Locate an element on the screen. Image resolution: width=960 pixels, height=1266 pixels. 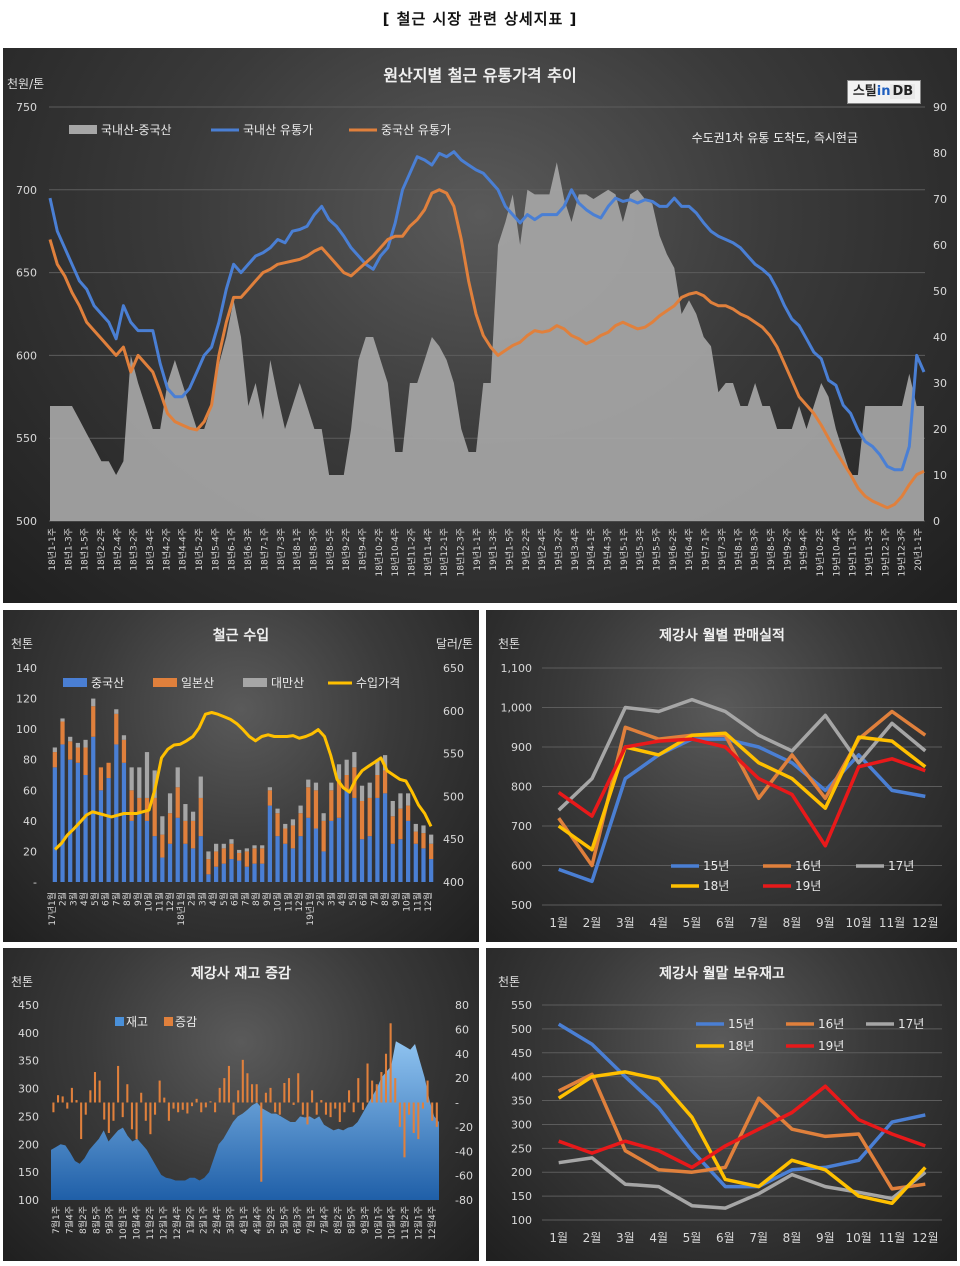
legend-label: 17년 is located at coordinates (901, 866).